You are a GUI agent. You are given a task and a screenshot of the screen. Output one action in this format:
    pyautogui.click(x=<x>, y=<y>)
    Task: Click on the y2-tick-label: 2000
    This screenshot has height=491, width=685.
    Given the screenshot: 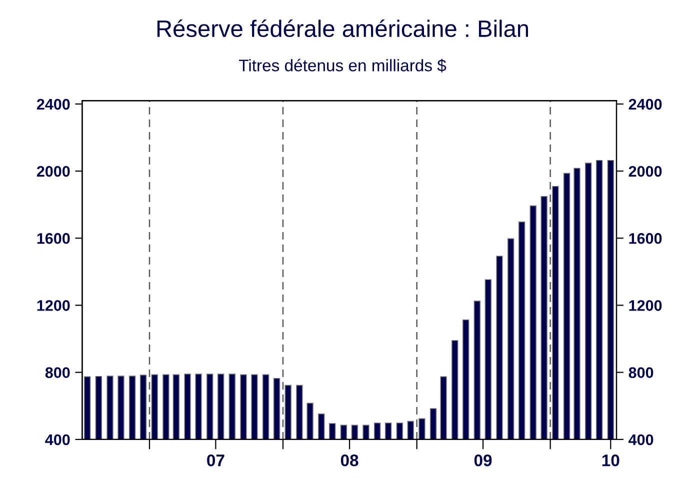 What is the action you would take?
    pyautogui.click(x=645, y=171)
    